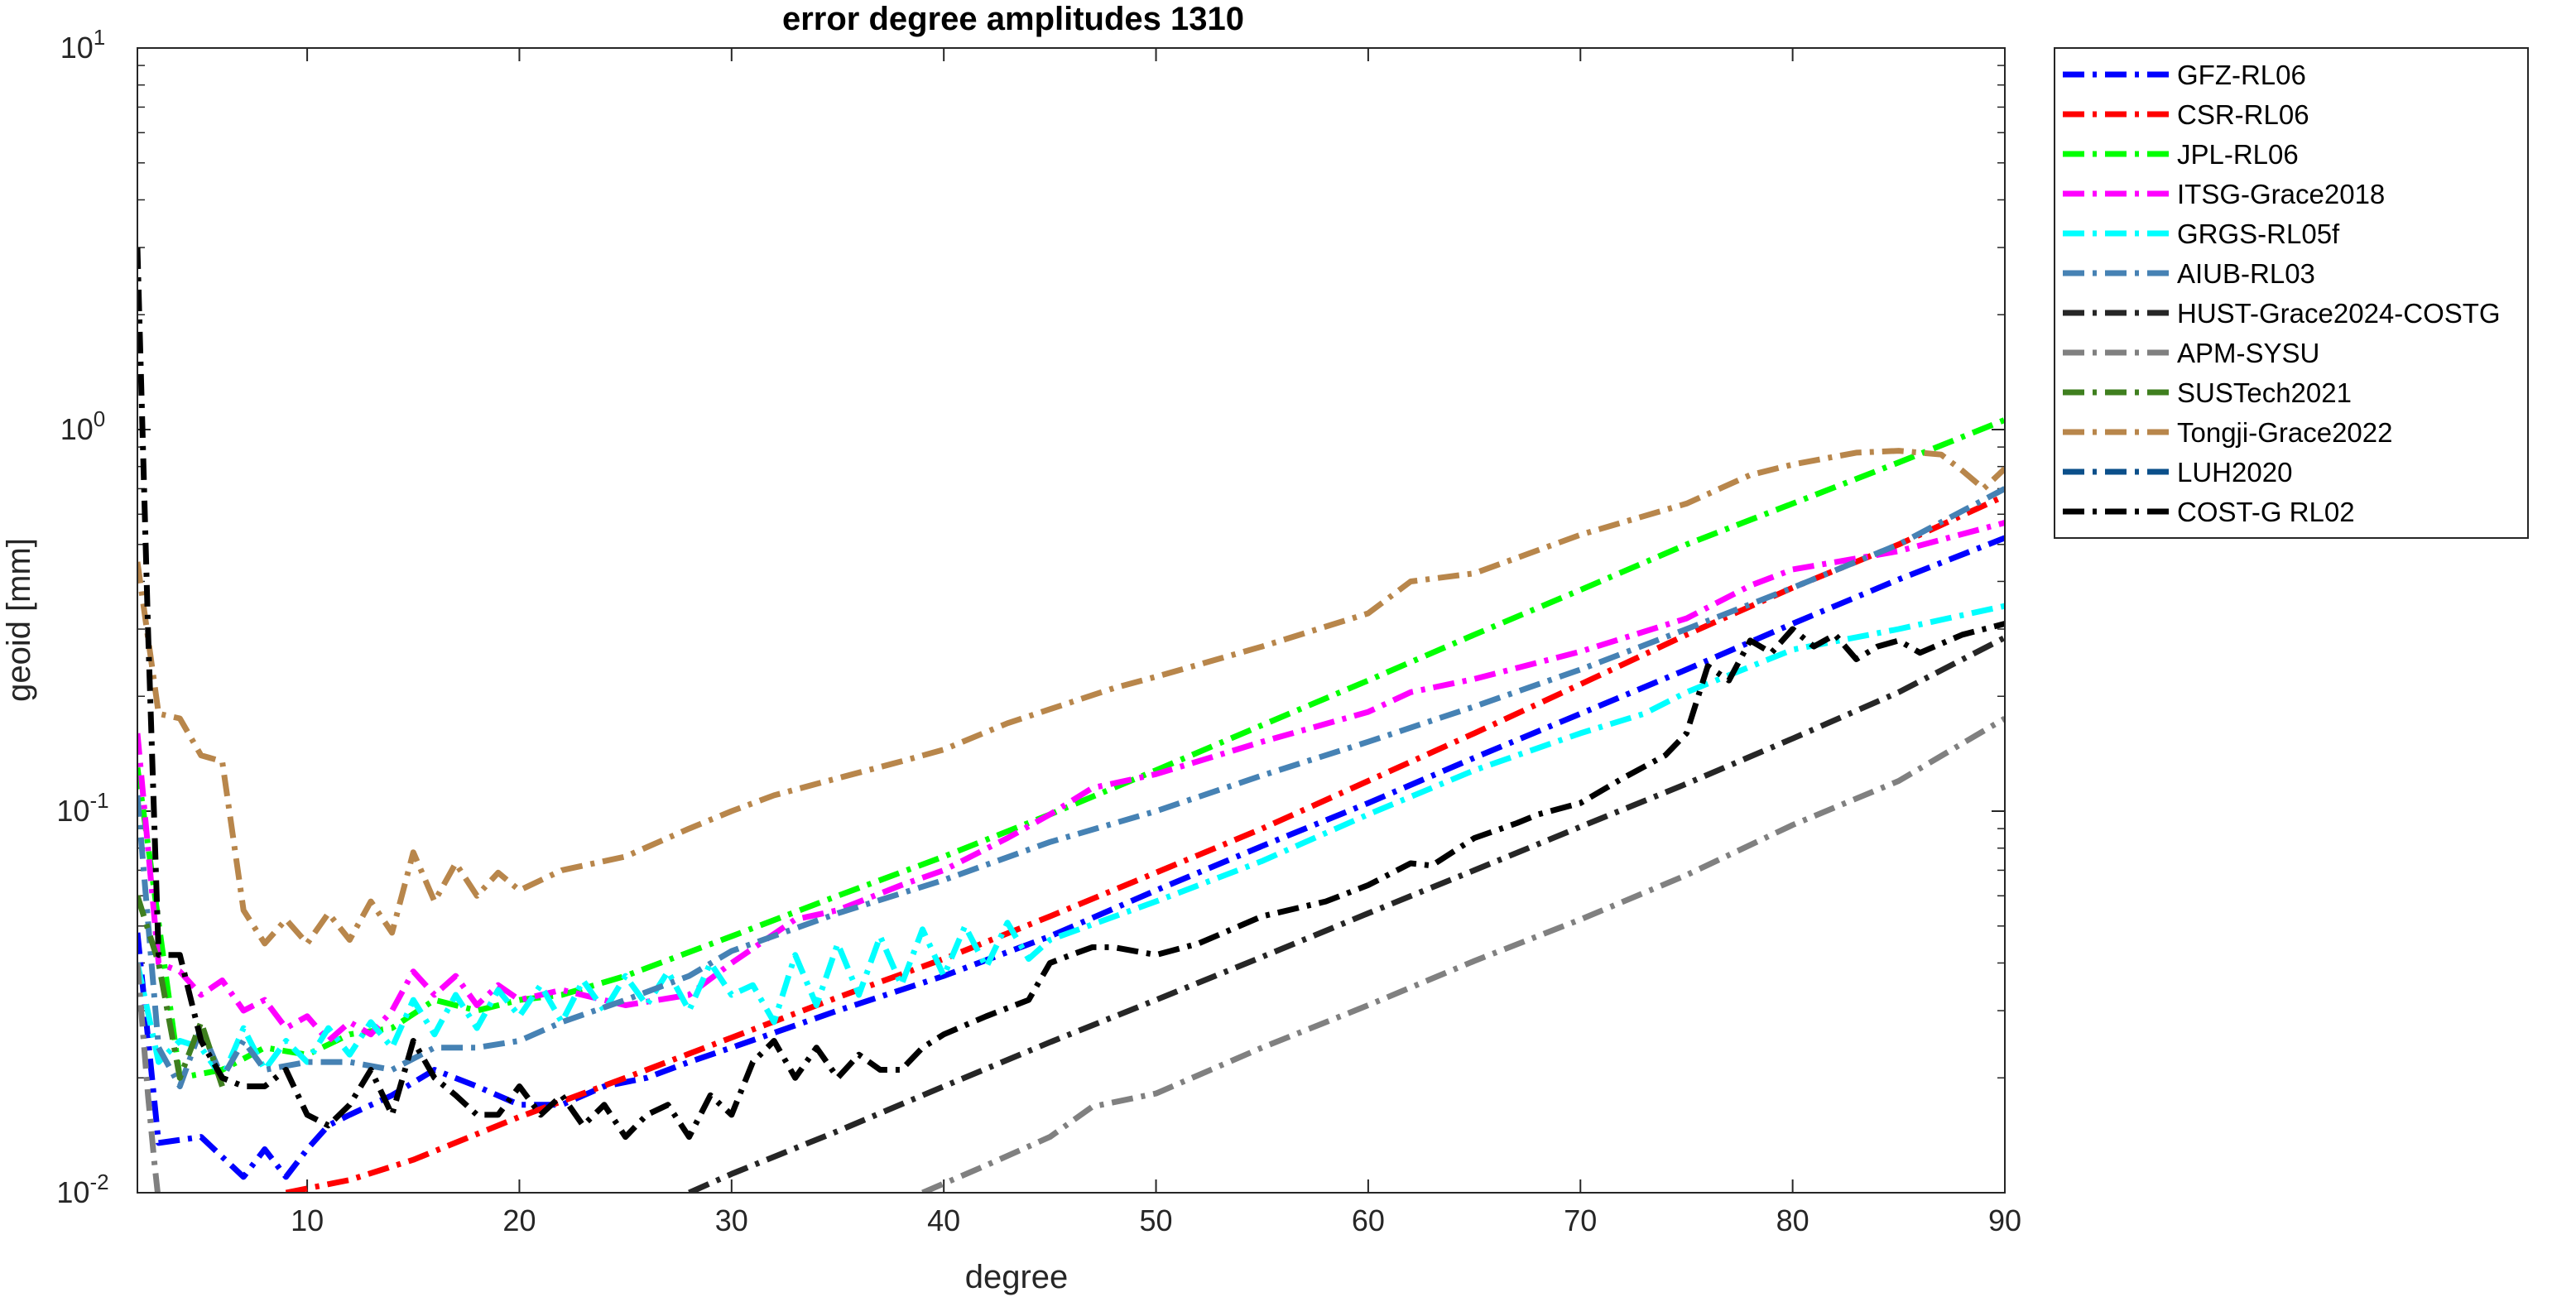 The height and width of the screenshot is (1297, 2576). Describe the element at coordinates (2241, 75) in the screenshot. I see `legend-label: GFZ-RL06` at that location.